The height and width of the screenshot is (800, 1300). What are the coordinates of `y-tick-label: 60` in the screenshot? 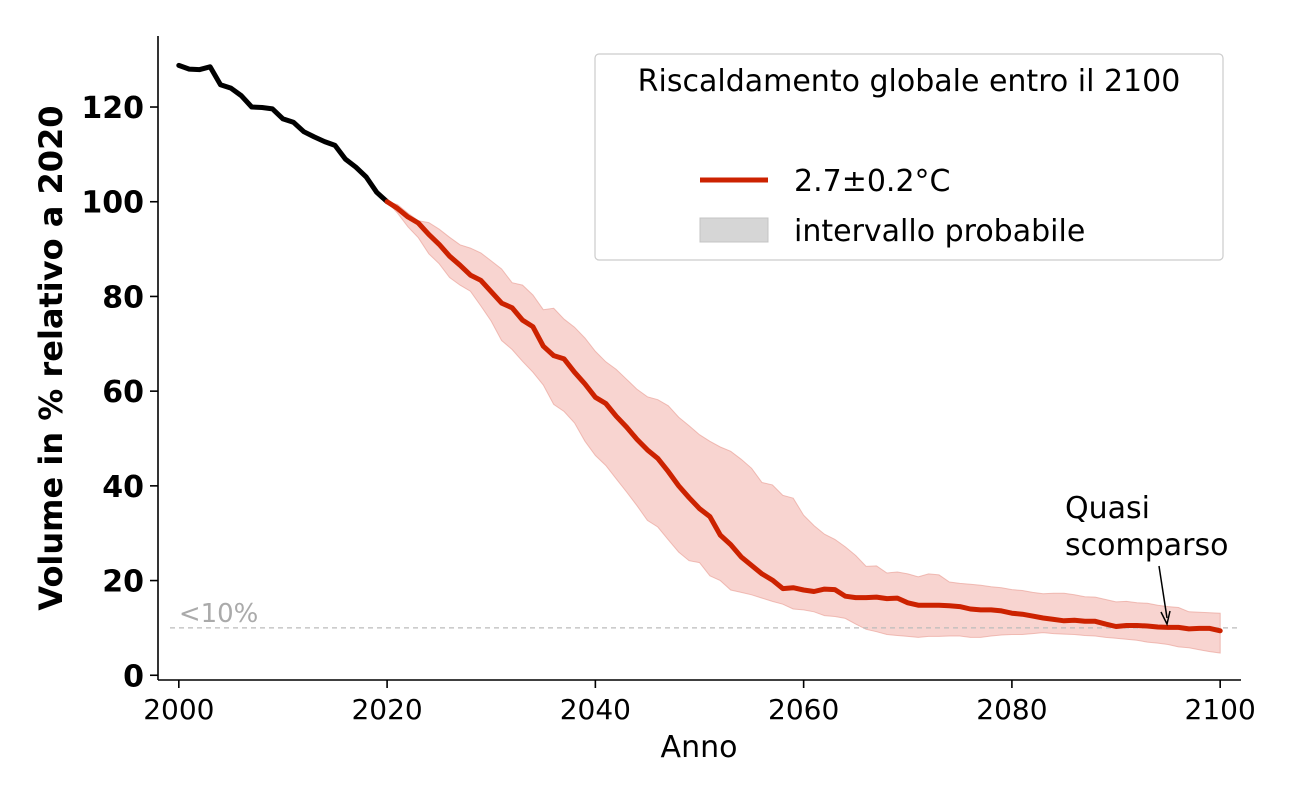 It's located at (123, 392).